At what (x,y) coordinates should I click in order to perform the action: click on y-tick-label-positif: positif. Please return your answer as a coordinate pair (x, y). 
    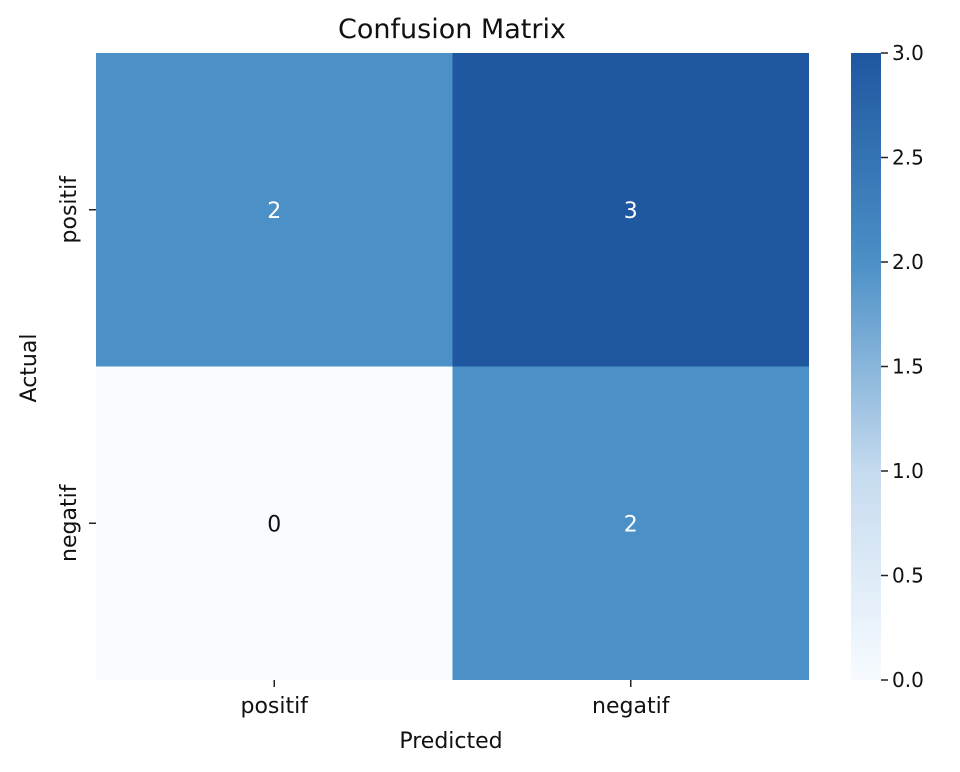
    Looking at the image, I should click on (69, 209).